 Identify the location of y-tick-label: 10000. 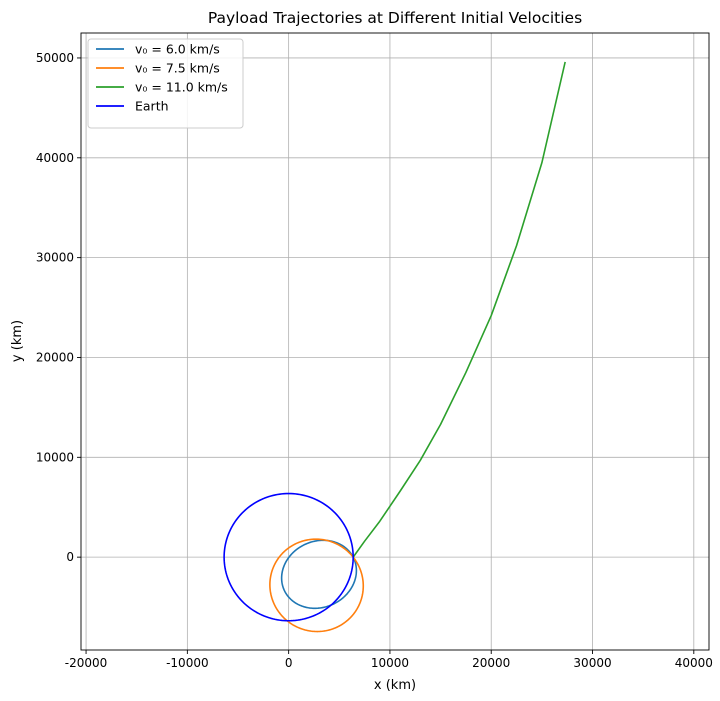
(55, 457).